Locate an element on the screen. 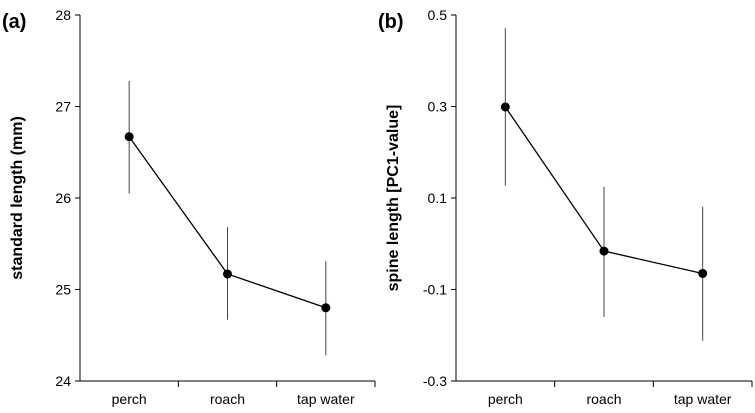  y-tick-label: 28 is located at coordinates (63, 15).